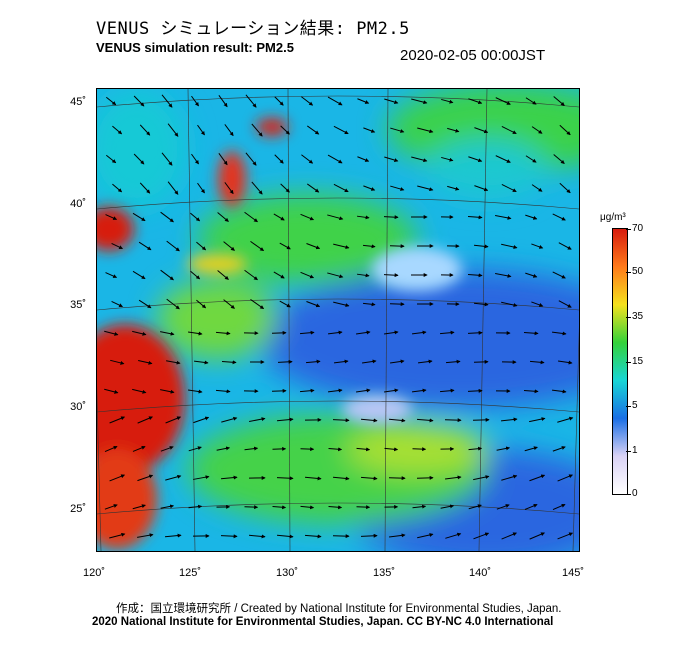  Describe the element at coordinates (638, 271) in the screenshot. I see `colorbar-tick-50: 50` at that location.